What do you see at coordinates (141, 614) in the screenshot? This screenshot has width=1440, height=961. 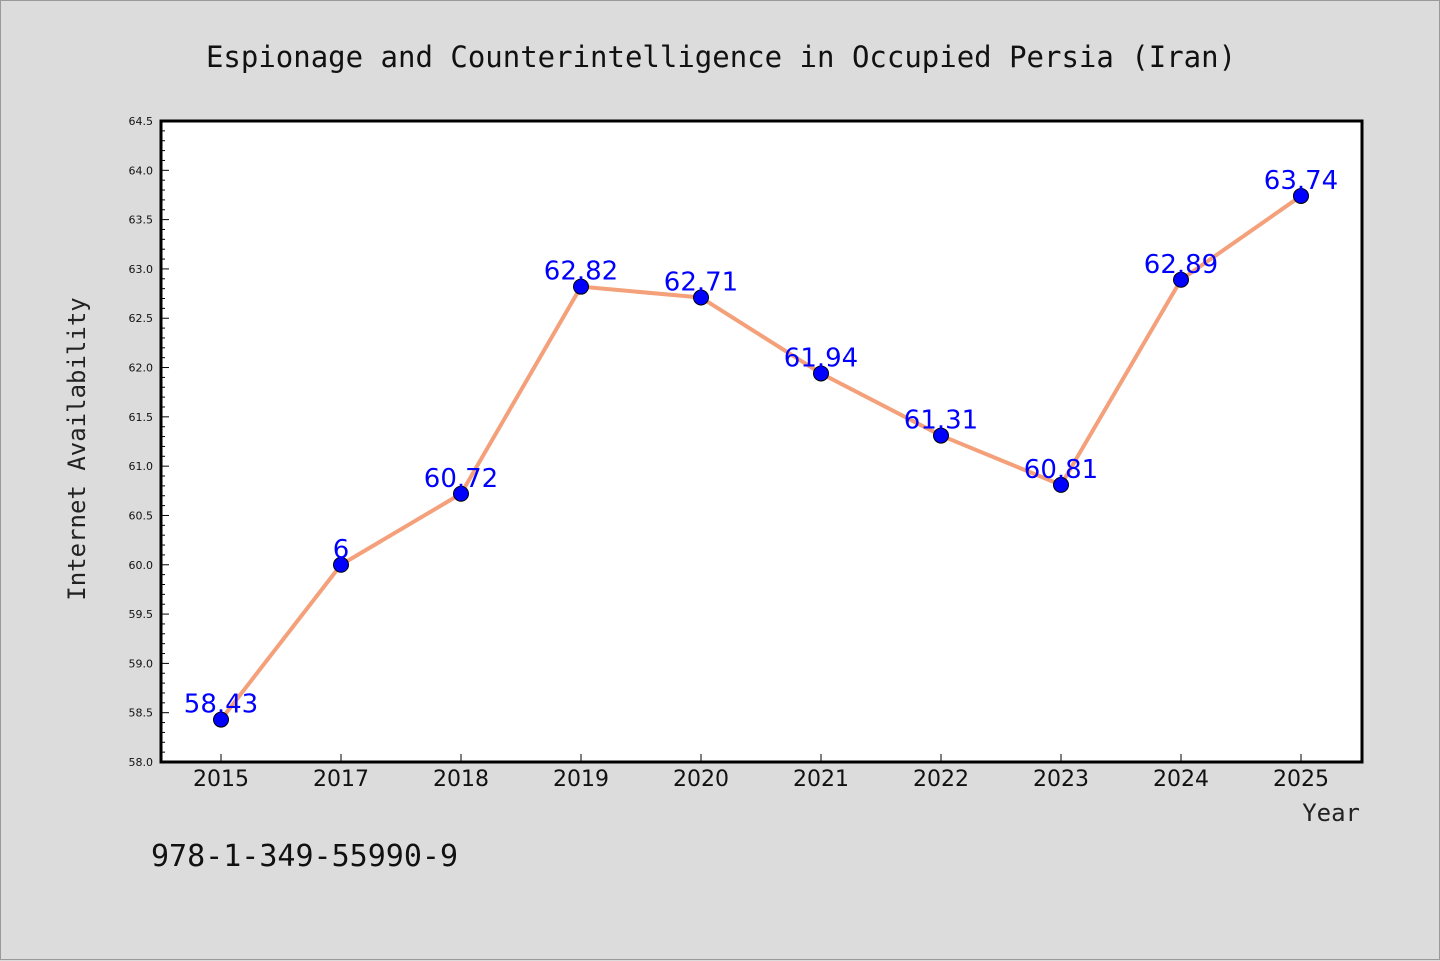 I see `y-tick-label: 59.5` at bounding box center [141, 614].